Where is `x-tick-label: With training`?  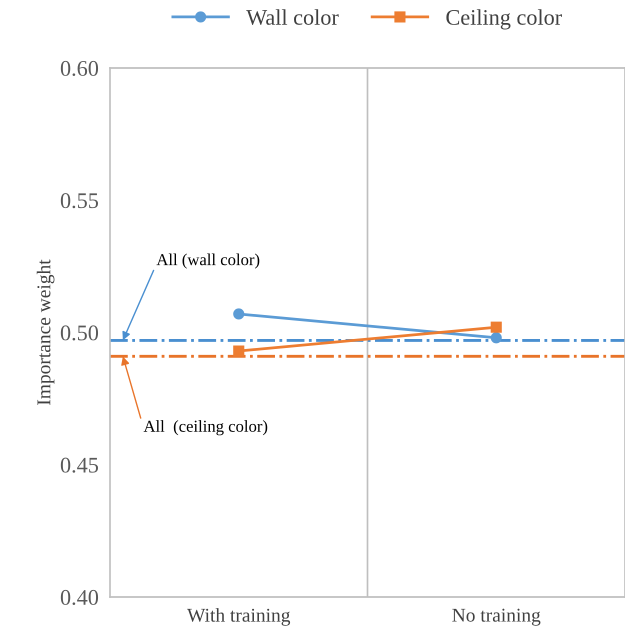 x-tick-label: With training is located at coordinates (238, 617).